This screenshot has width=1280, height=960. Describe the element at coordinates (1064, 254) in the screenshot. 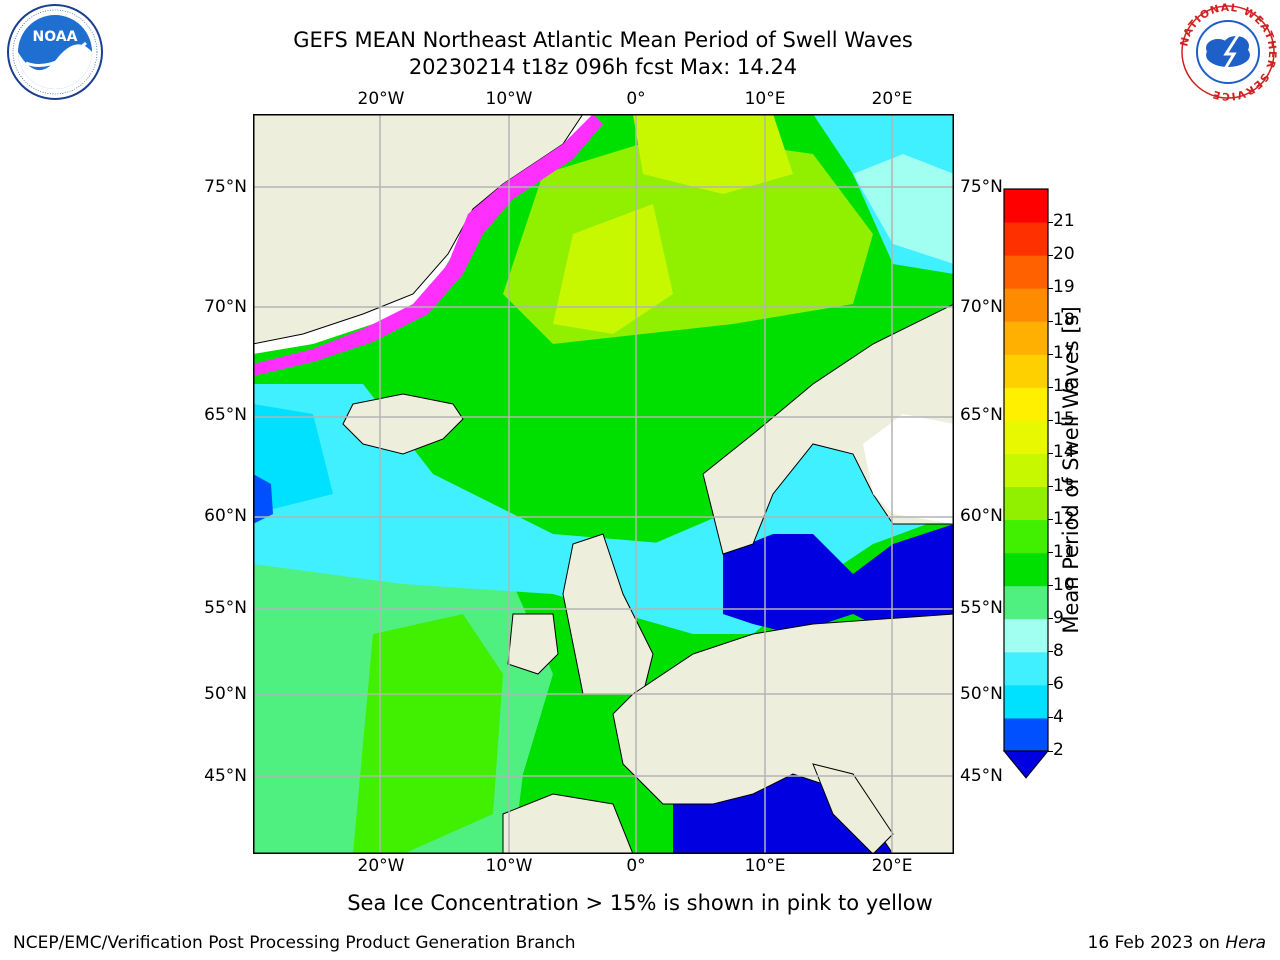

I see `colorbar-tick-label: 20` at that location.